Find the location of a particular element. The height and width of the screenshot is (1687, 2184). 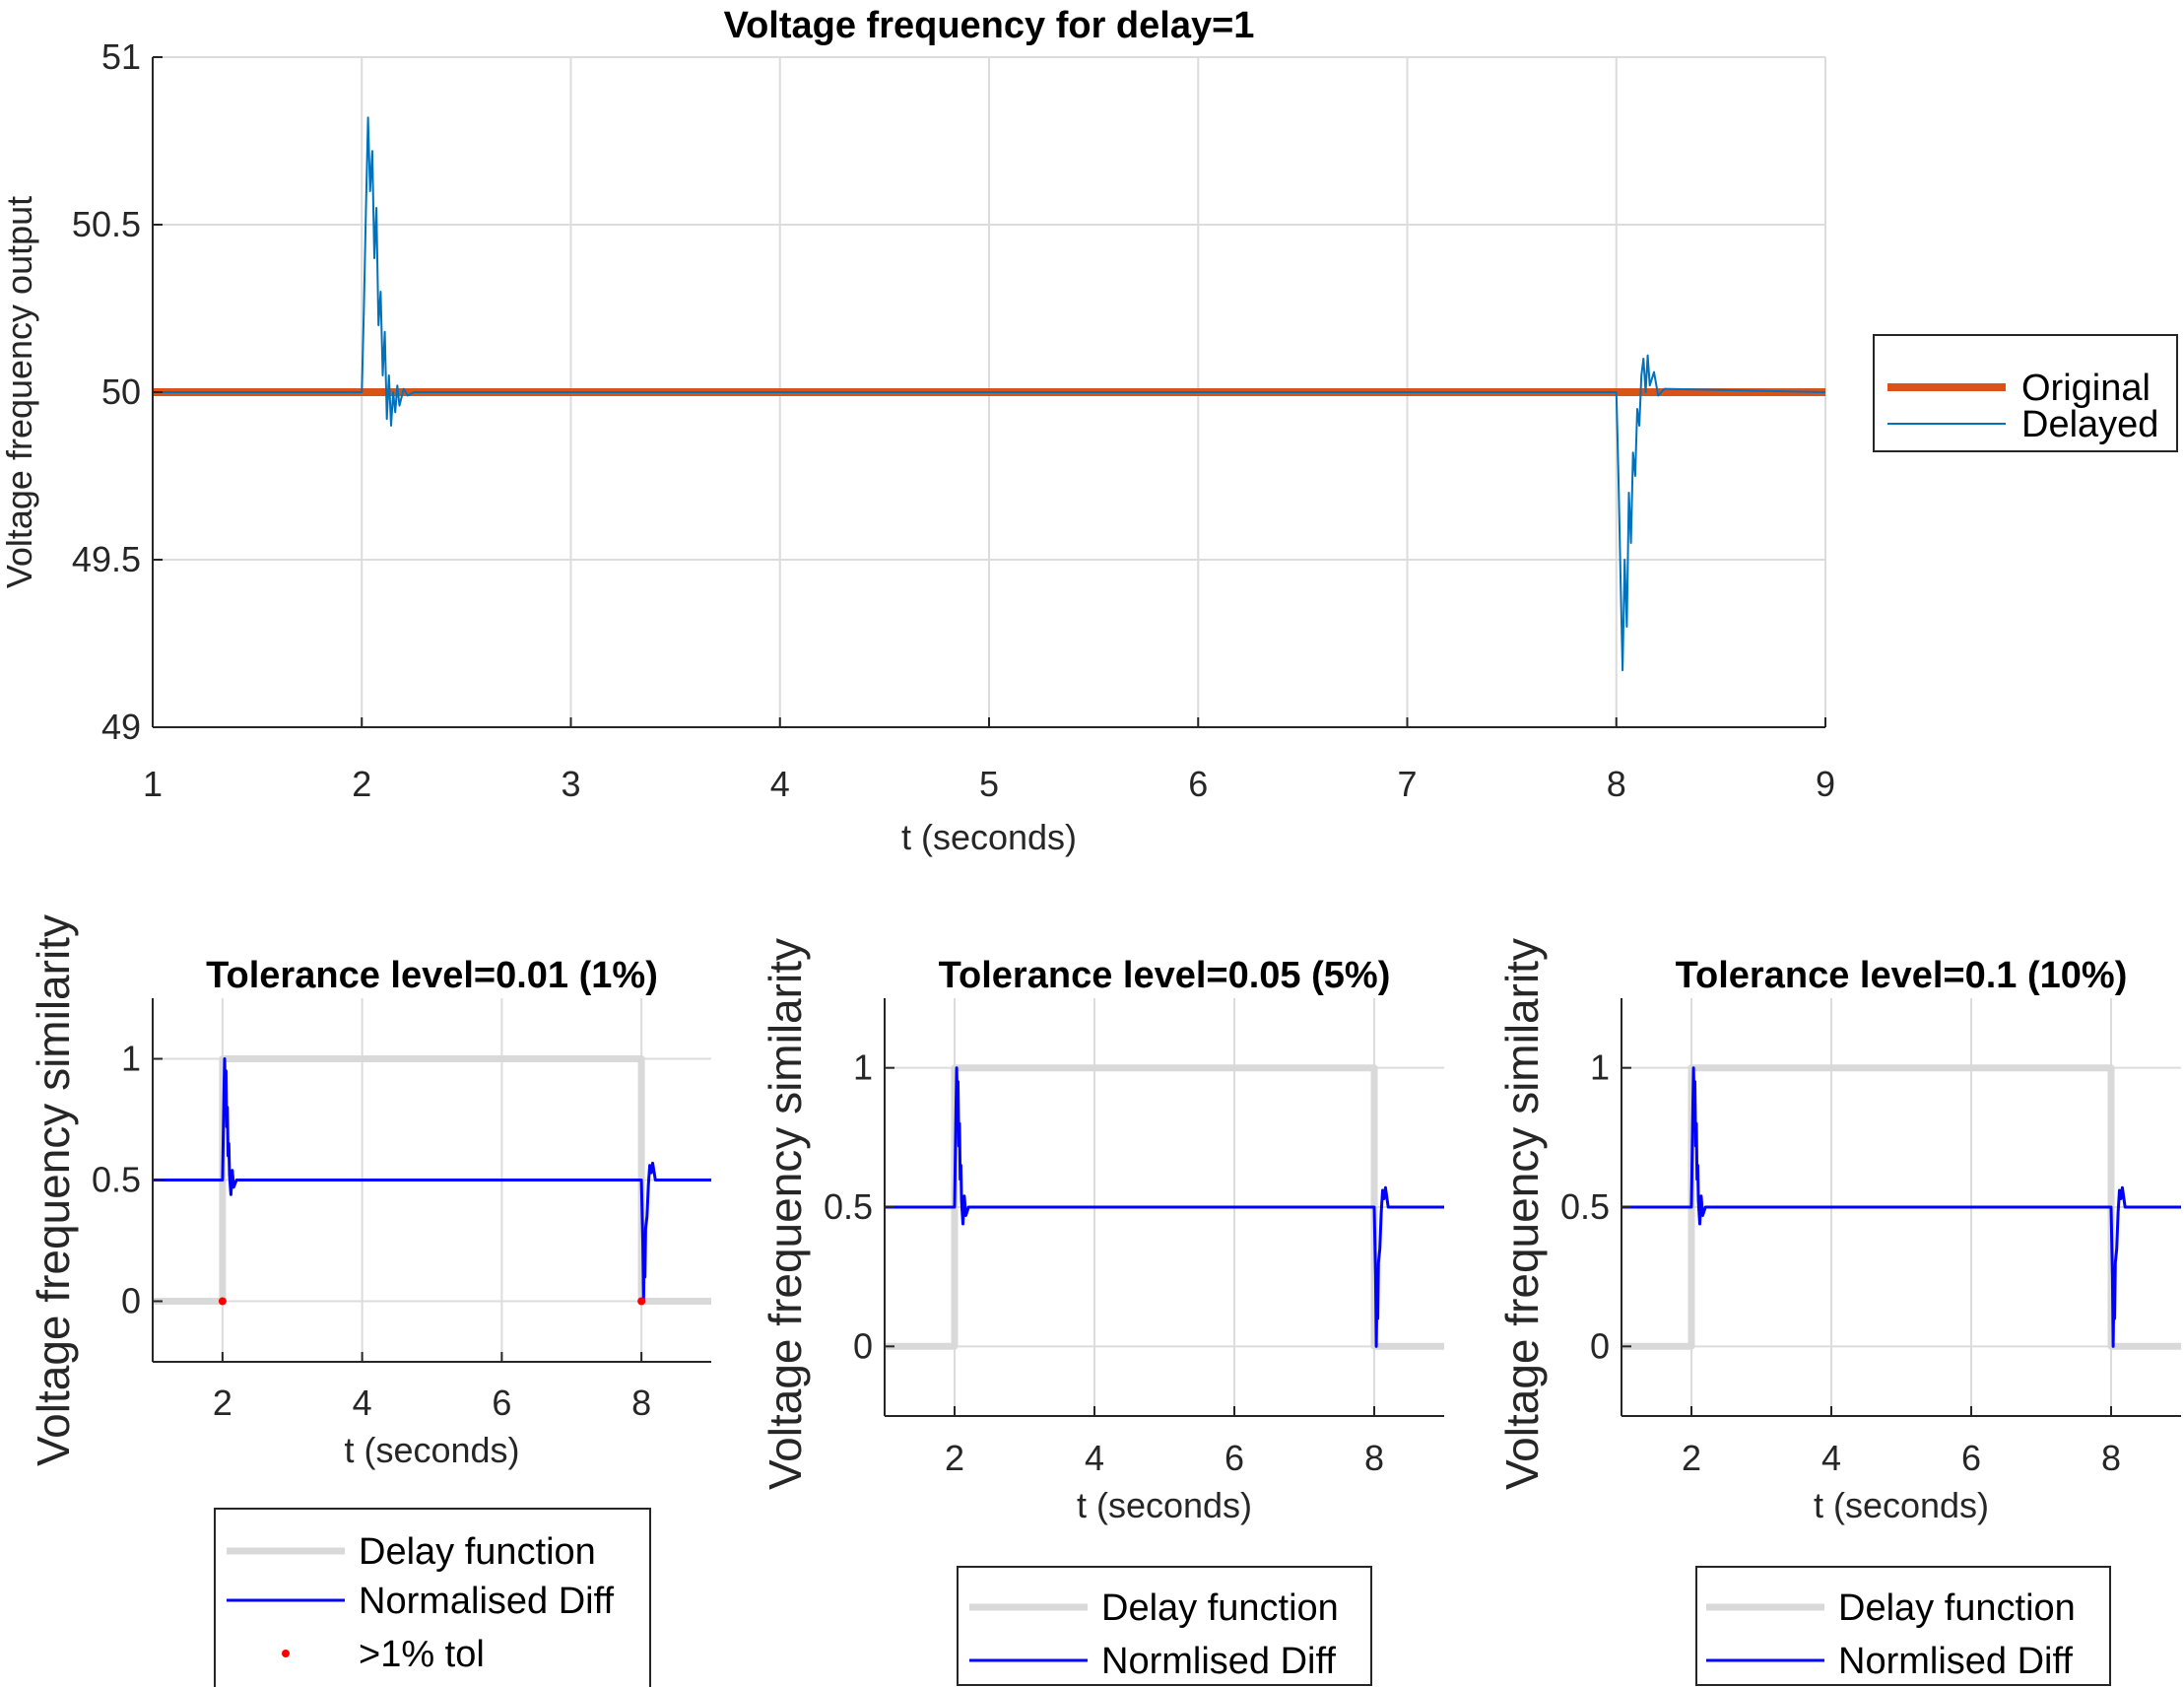

y-tick-label: 51 is located at coordinates (121, 56).